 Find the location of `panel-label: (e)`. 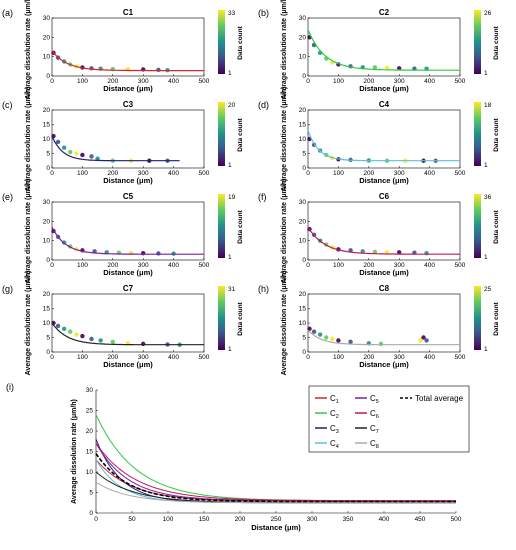

panel-label: (e) is located at coordinates (7, 197).